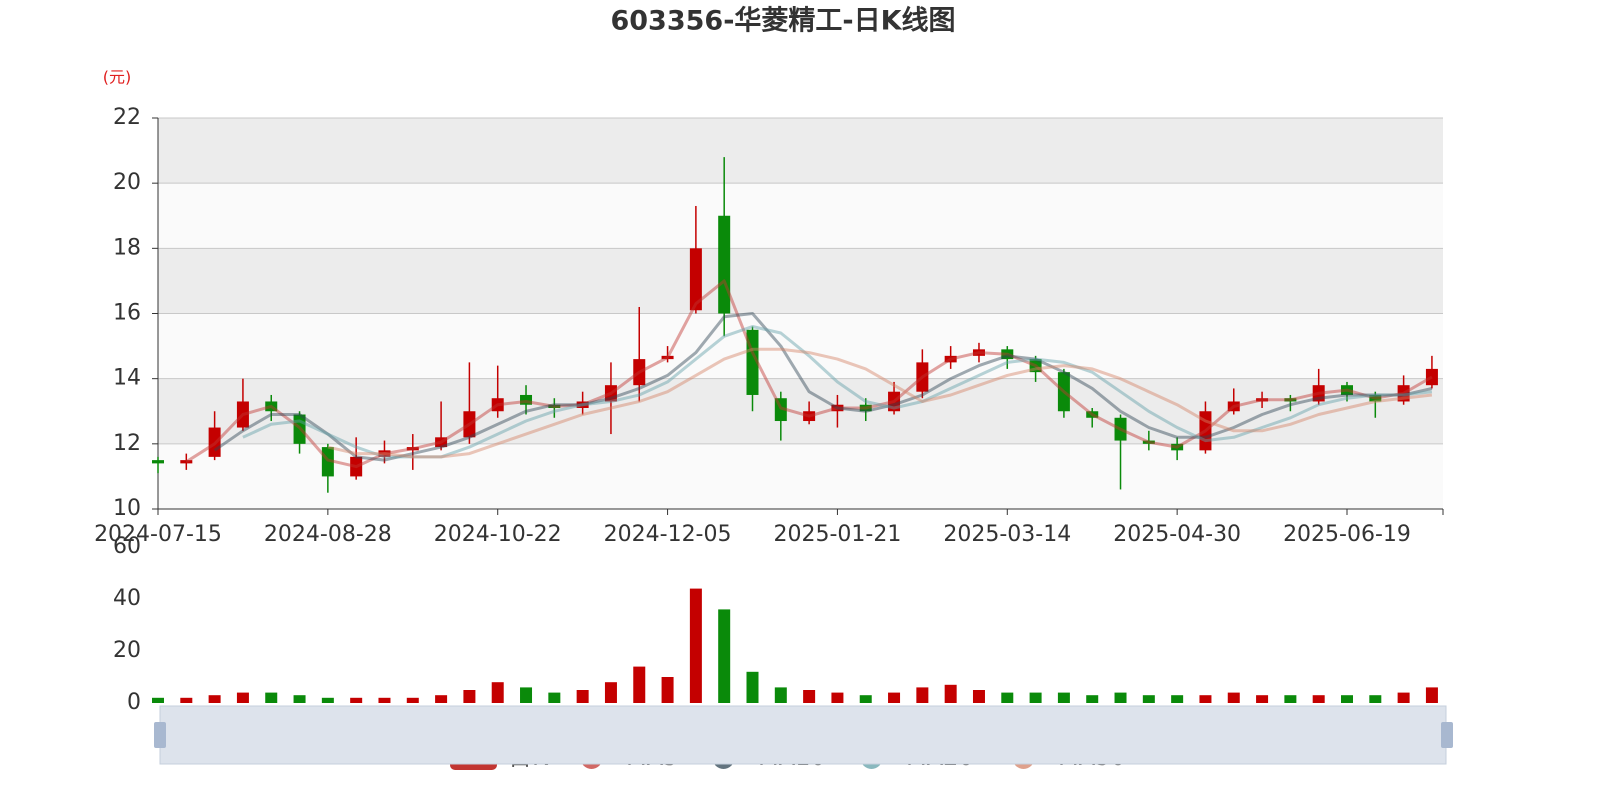 The width and height of the screenshot is (1600, 804). What do you see at coordinates (127, 182) in the screenshot?
I see `y-tick-label: 20` at bounding box center [127, 182].